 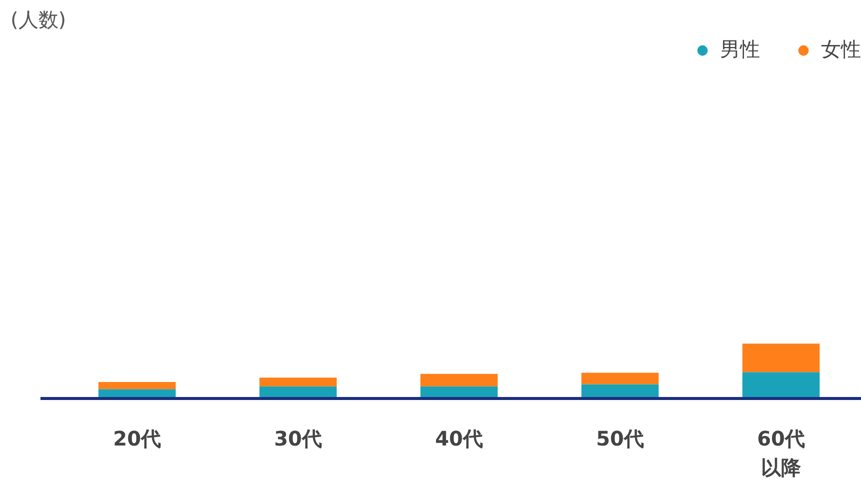 I want to click on x-tick-label: 60代以降, so click(x=781, y=453).